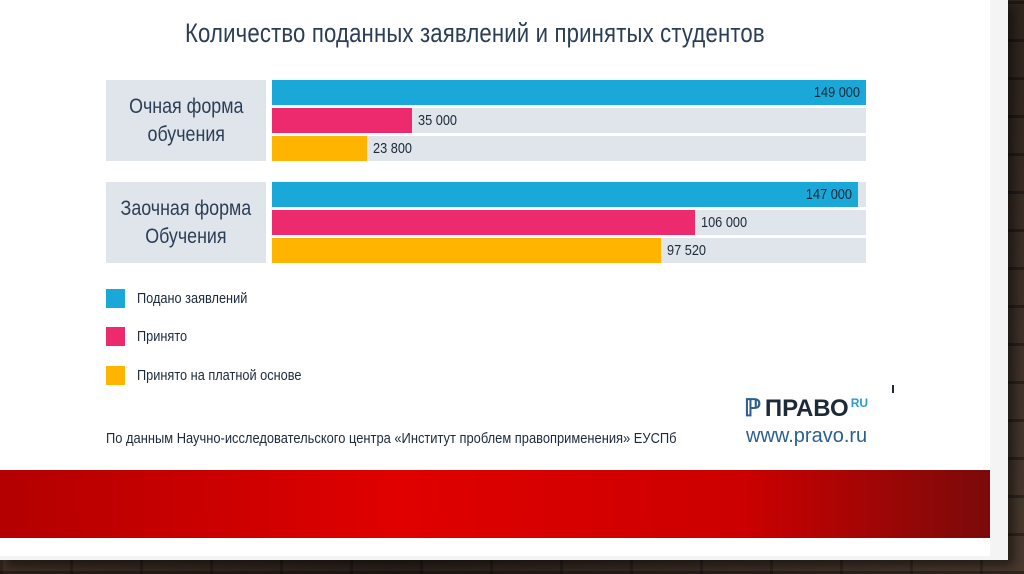  I want to click on bar-value-label: 97 520, so click(687, 250).